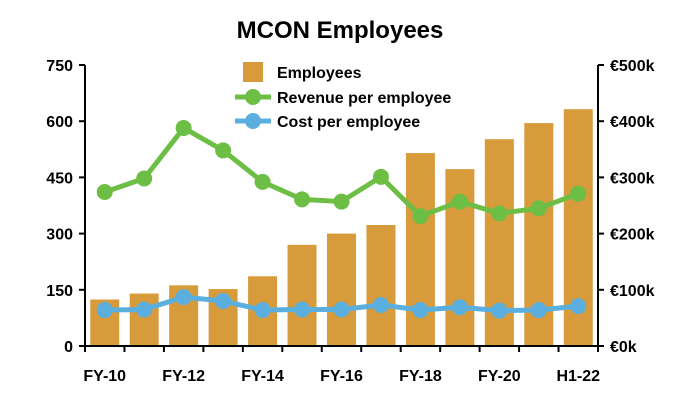  Describe the element at coordinates (626, 207) in the screenshot. I see `right-axis-ticks: €0k €100k €200k €300k €400k €500k` at that location.